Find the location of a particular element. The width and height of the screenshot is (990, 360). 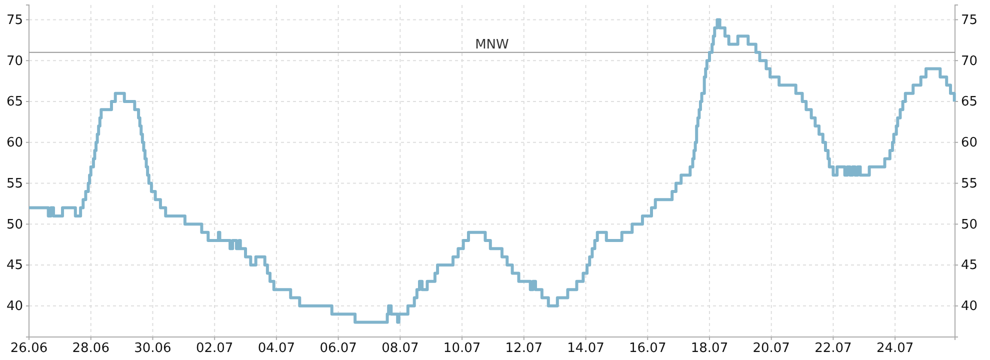

y2-tick-label: 50 is located at coordinates (969, 224).